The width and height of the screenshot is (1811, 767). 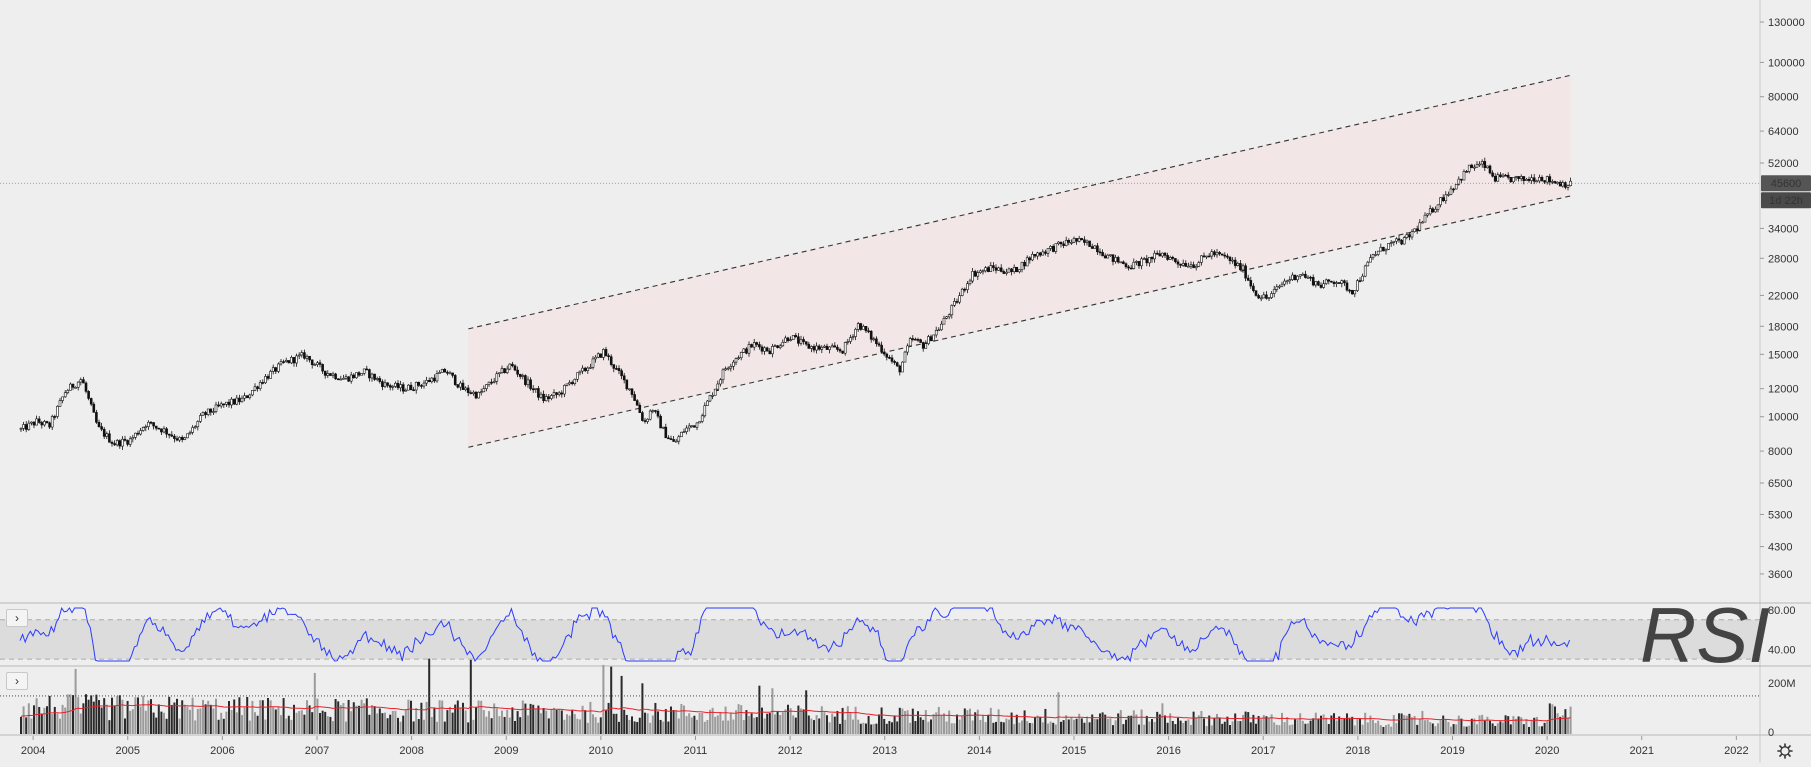 What do you see at coordinates (1786, 23) in the screenshot?
I see `price-tick-label: 130000` at bounding box center [1786, 23].